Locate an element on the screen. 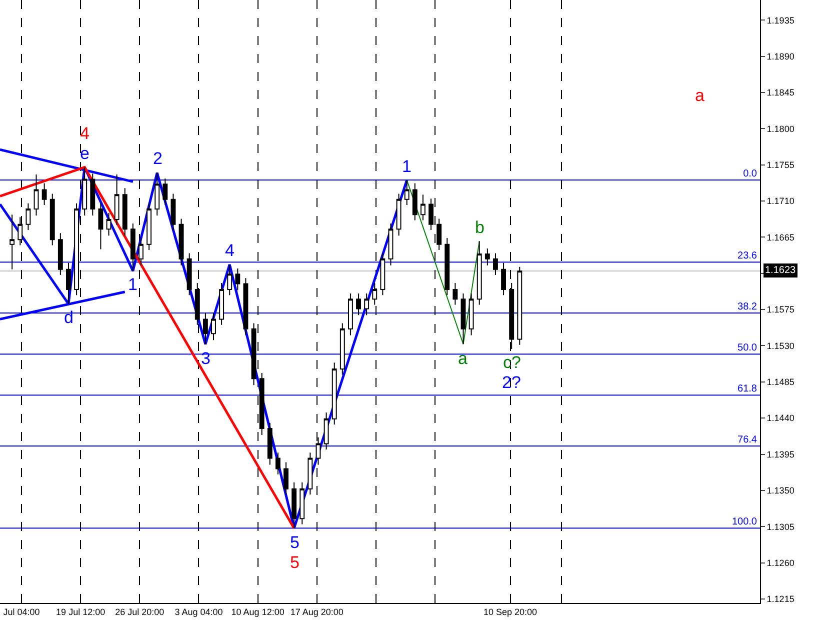 The image size is (825, 625). y2-tick-label: 61.8 is located at coordinates (748, 389).